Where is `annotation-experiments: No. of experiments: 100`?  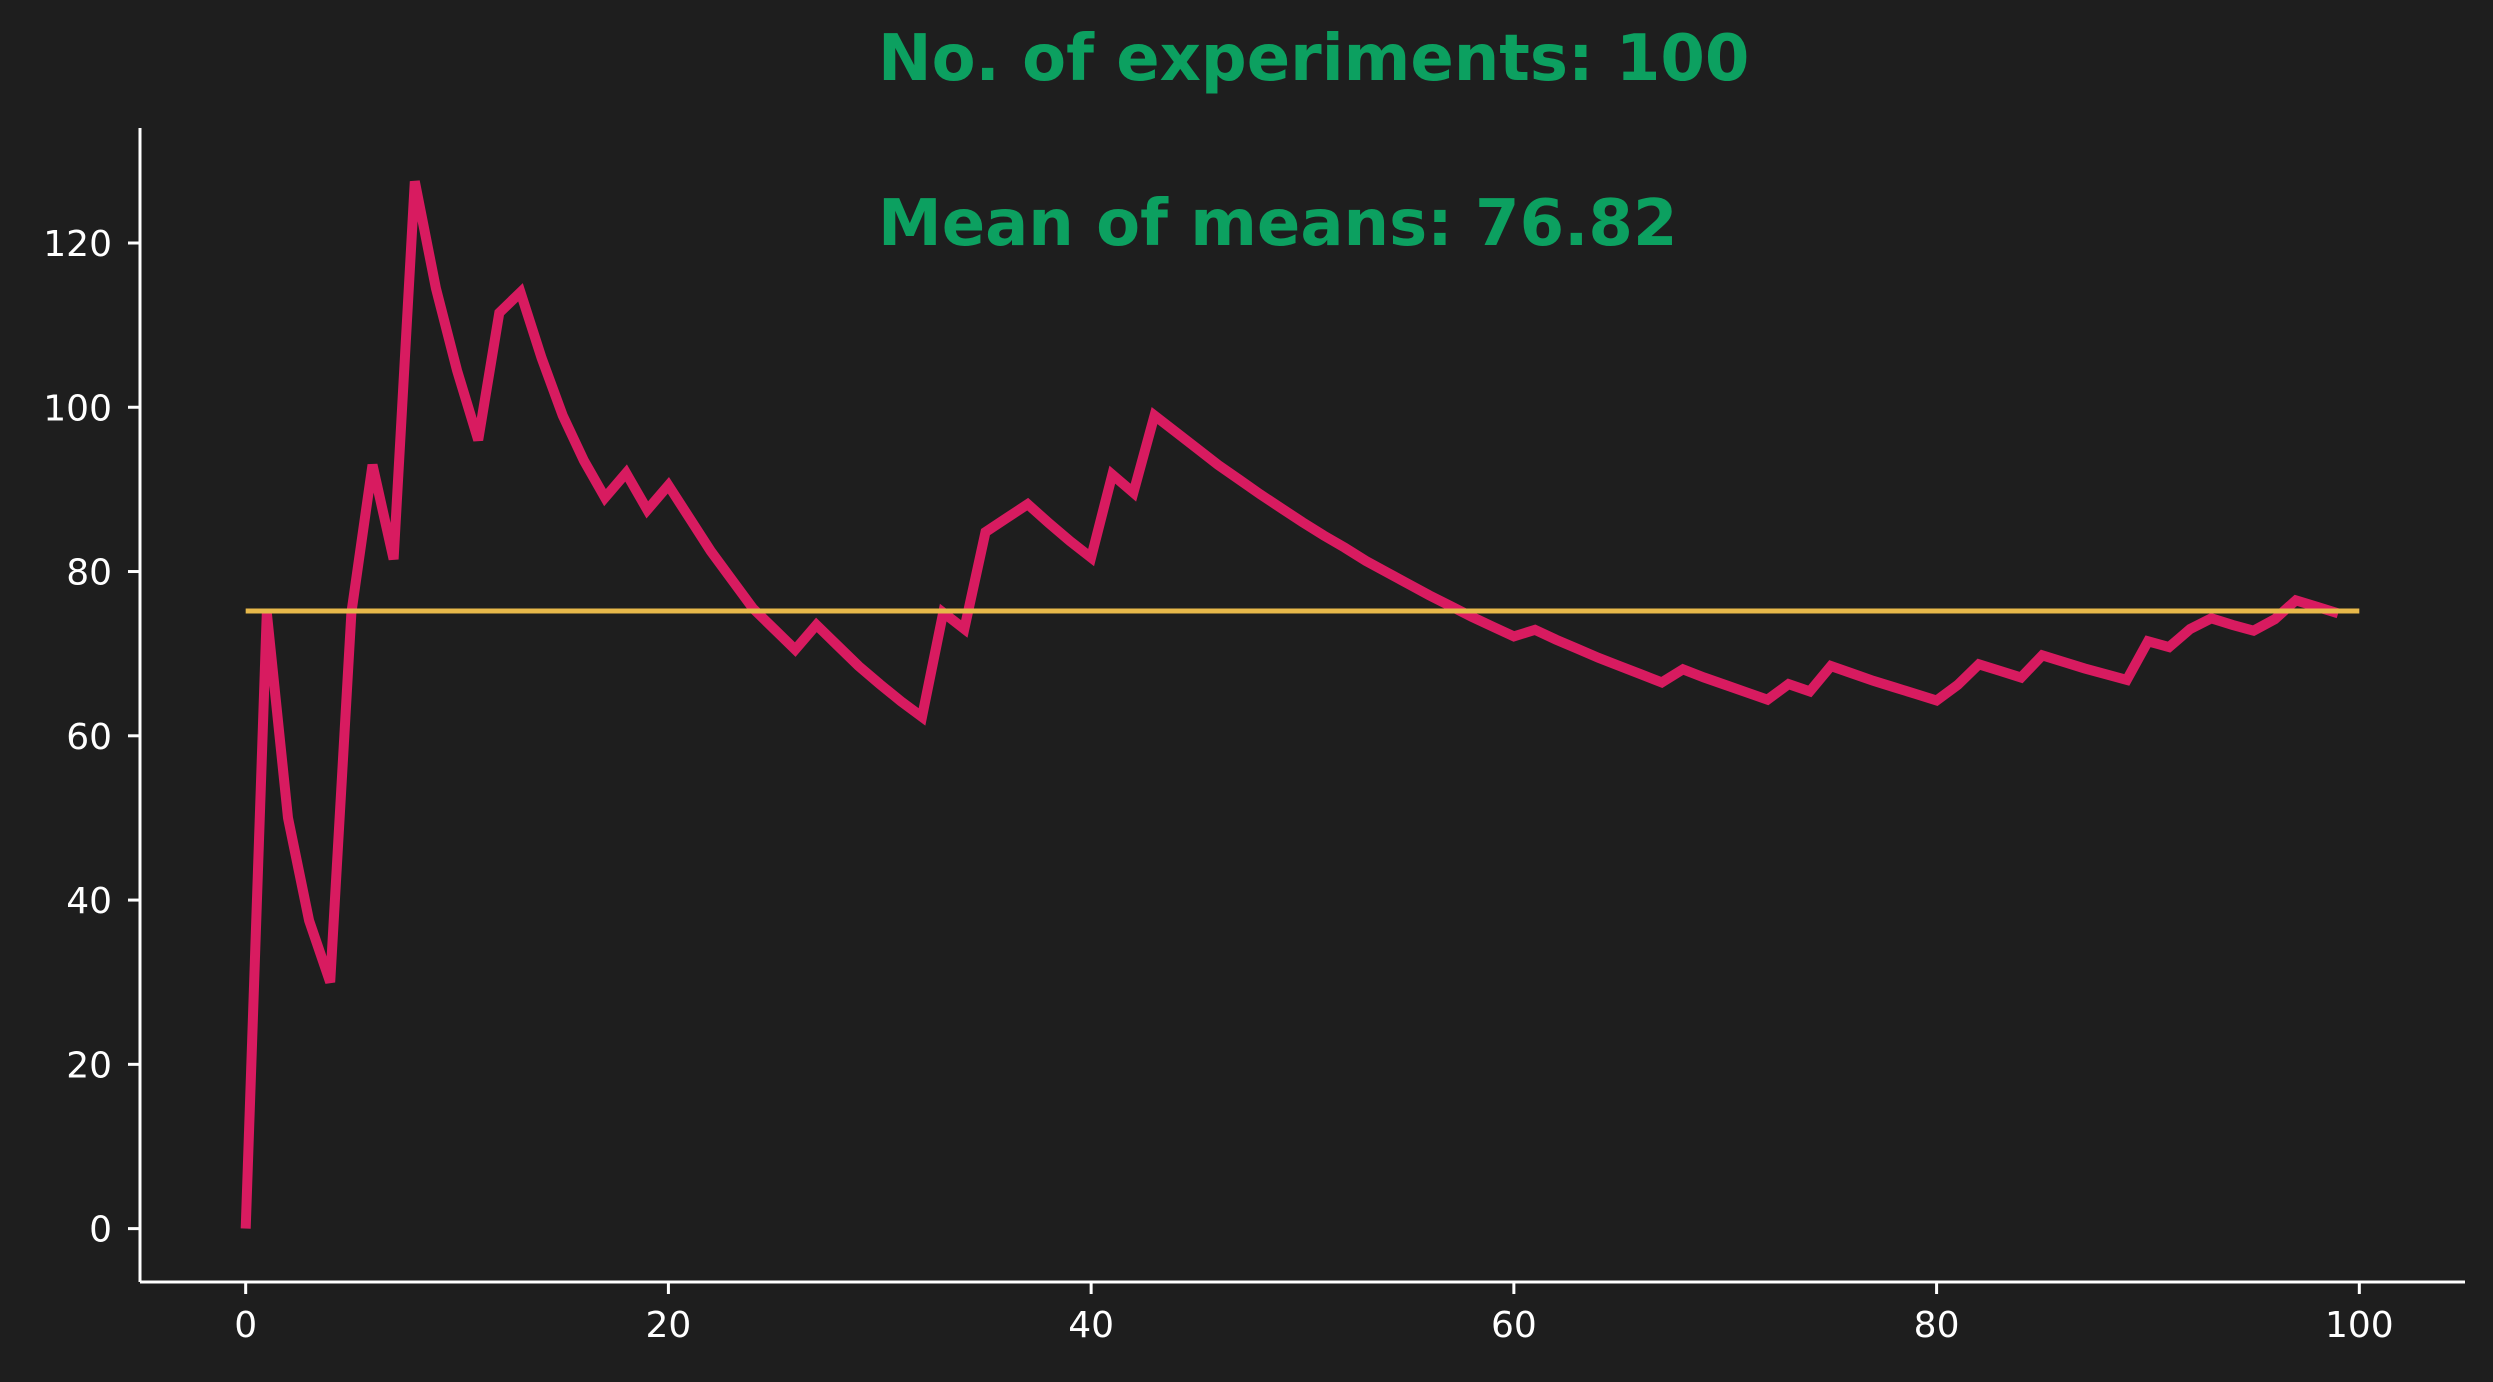 annotation-experiments: No. of experiments: 100 is located at coordinates (1313, 59).